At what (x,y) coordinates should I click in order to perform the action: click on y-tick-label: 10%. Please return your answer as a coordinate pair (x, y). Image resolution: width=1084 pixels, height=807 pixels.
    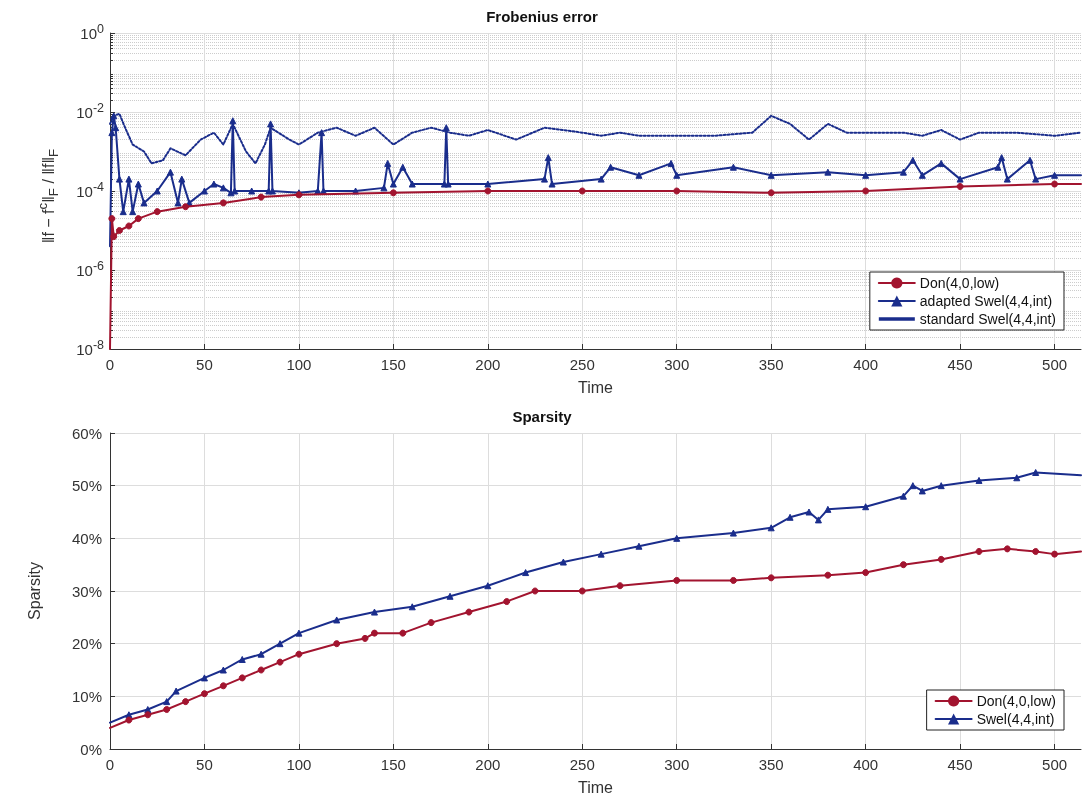
    Looking at the image, I should click on (86, 696).